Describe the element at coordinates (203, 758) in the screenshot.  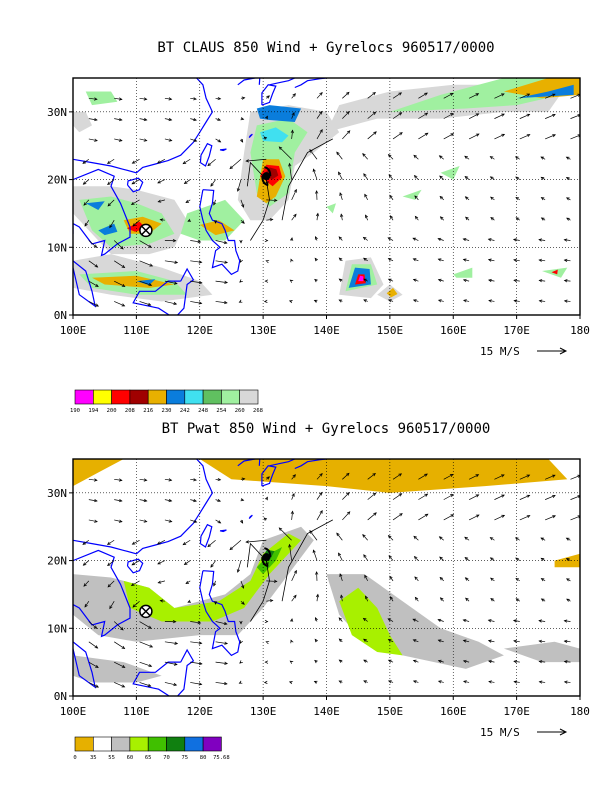
I see `colorbar-label: 80` at that location.